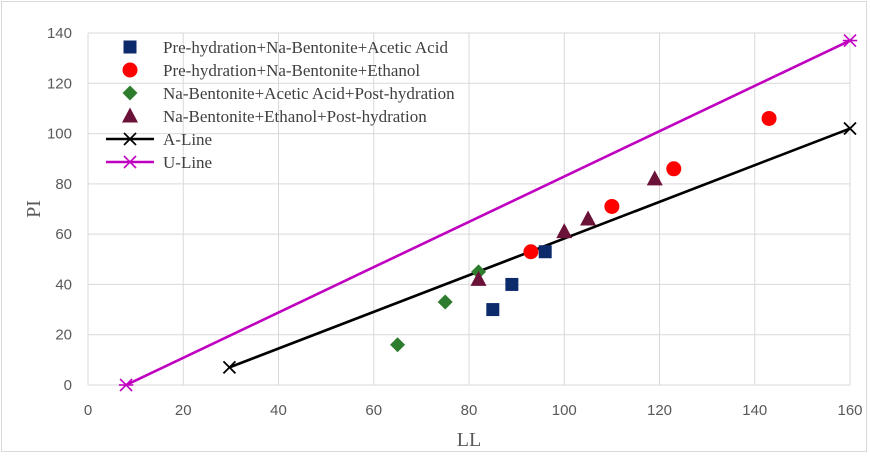 The width and height of the screenshot is (870, 457). Describe the element at coordinates (59, 134) in the screenshot. I see `y-tick-label: 100` at that location.